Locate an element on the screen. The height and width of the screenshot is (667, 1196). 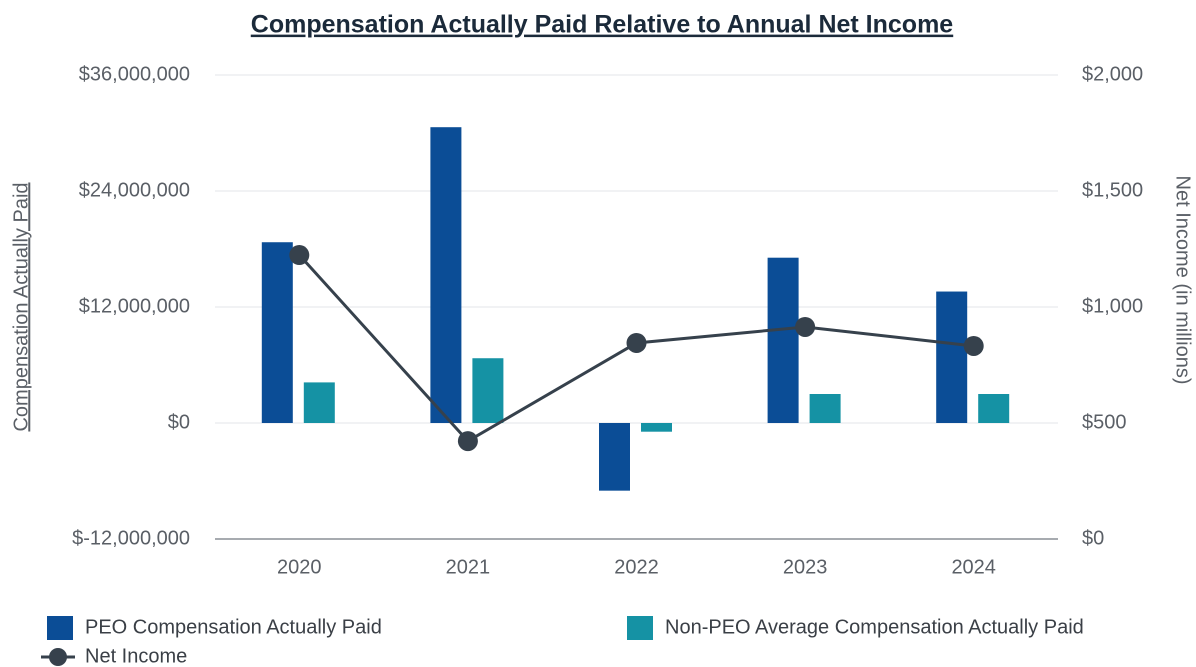
y2-tick-label: $0 is located at coordinates (1093, 538).